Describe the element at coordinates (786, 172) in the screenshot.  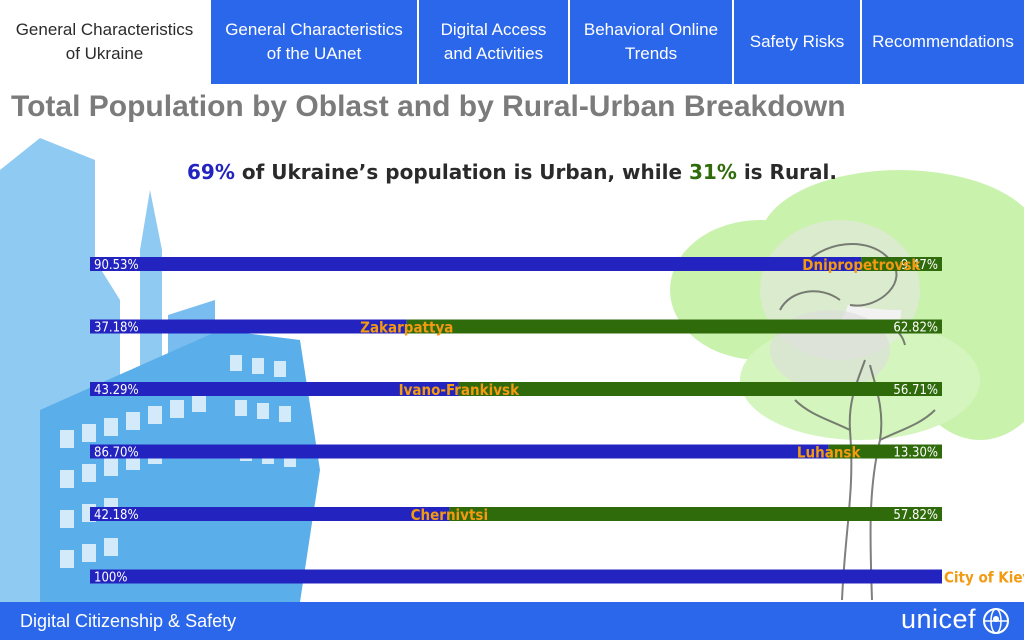
I see `summary-end-text: is Rural.` at that location.